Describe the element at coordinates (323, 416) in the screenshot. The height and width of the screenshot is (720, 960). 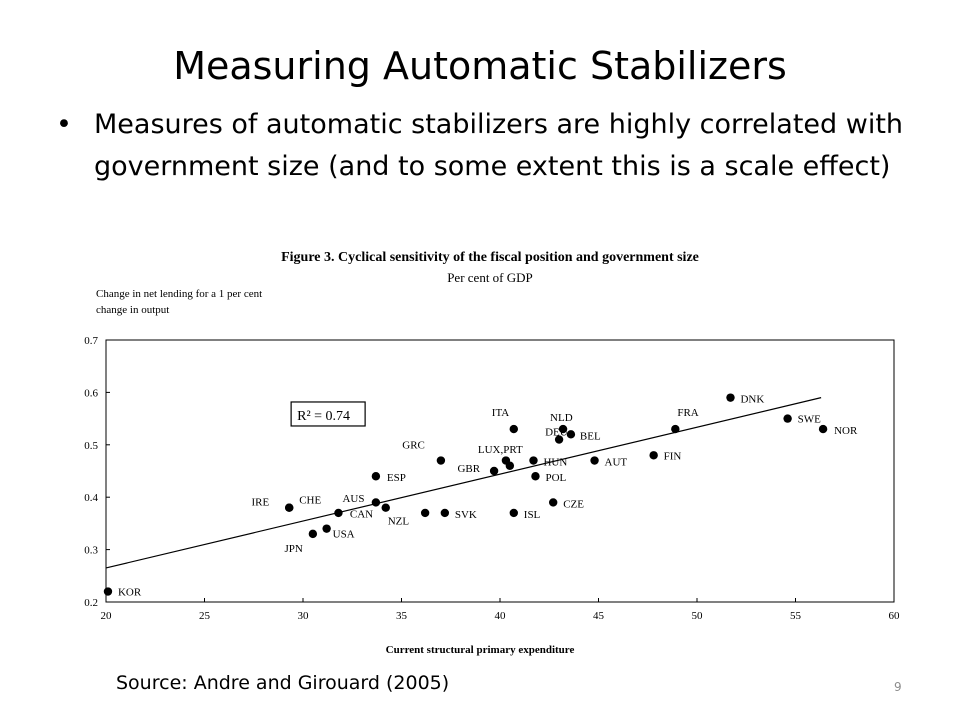
I see `r-squared-annotation: R² = 0.74` at that location.